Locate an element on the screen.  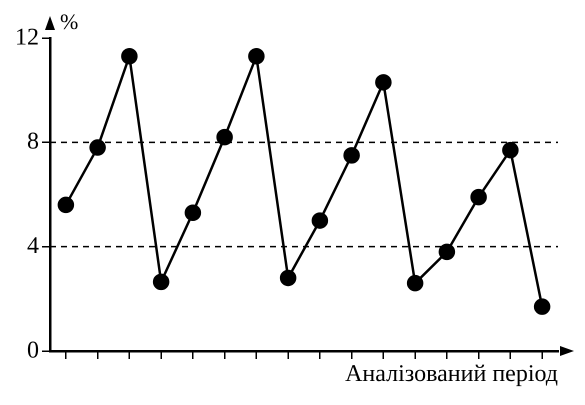
y-tick-label: 0 is located at coordinates (33, 350).